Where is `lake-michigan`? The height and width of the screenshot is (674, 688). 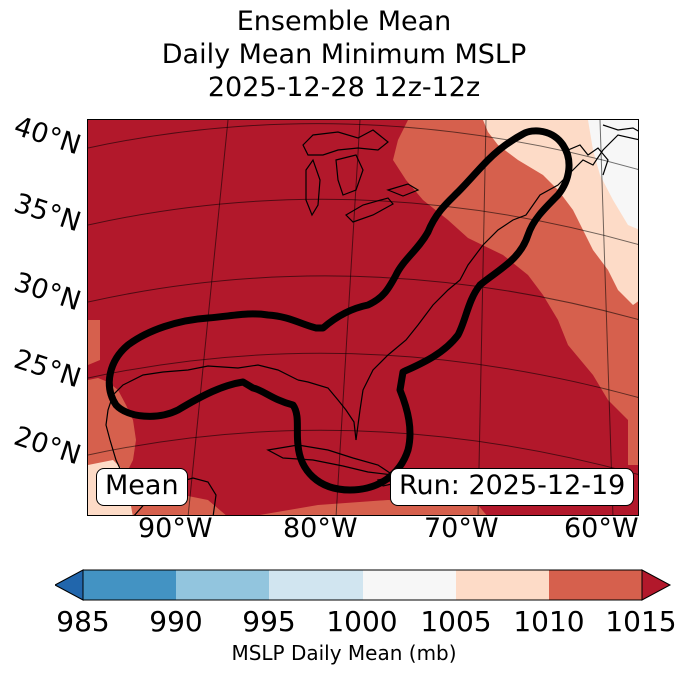
lake-michigan is located at coordinates (313, 187).